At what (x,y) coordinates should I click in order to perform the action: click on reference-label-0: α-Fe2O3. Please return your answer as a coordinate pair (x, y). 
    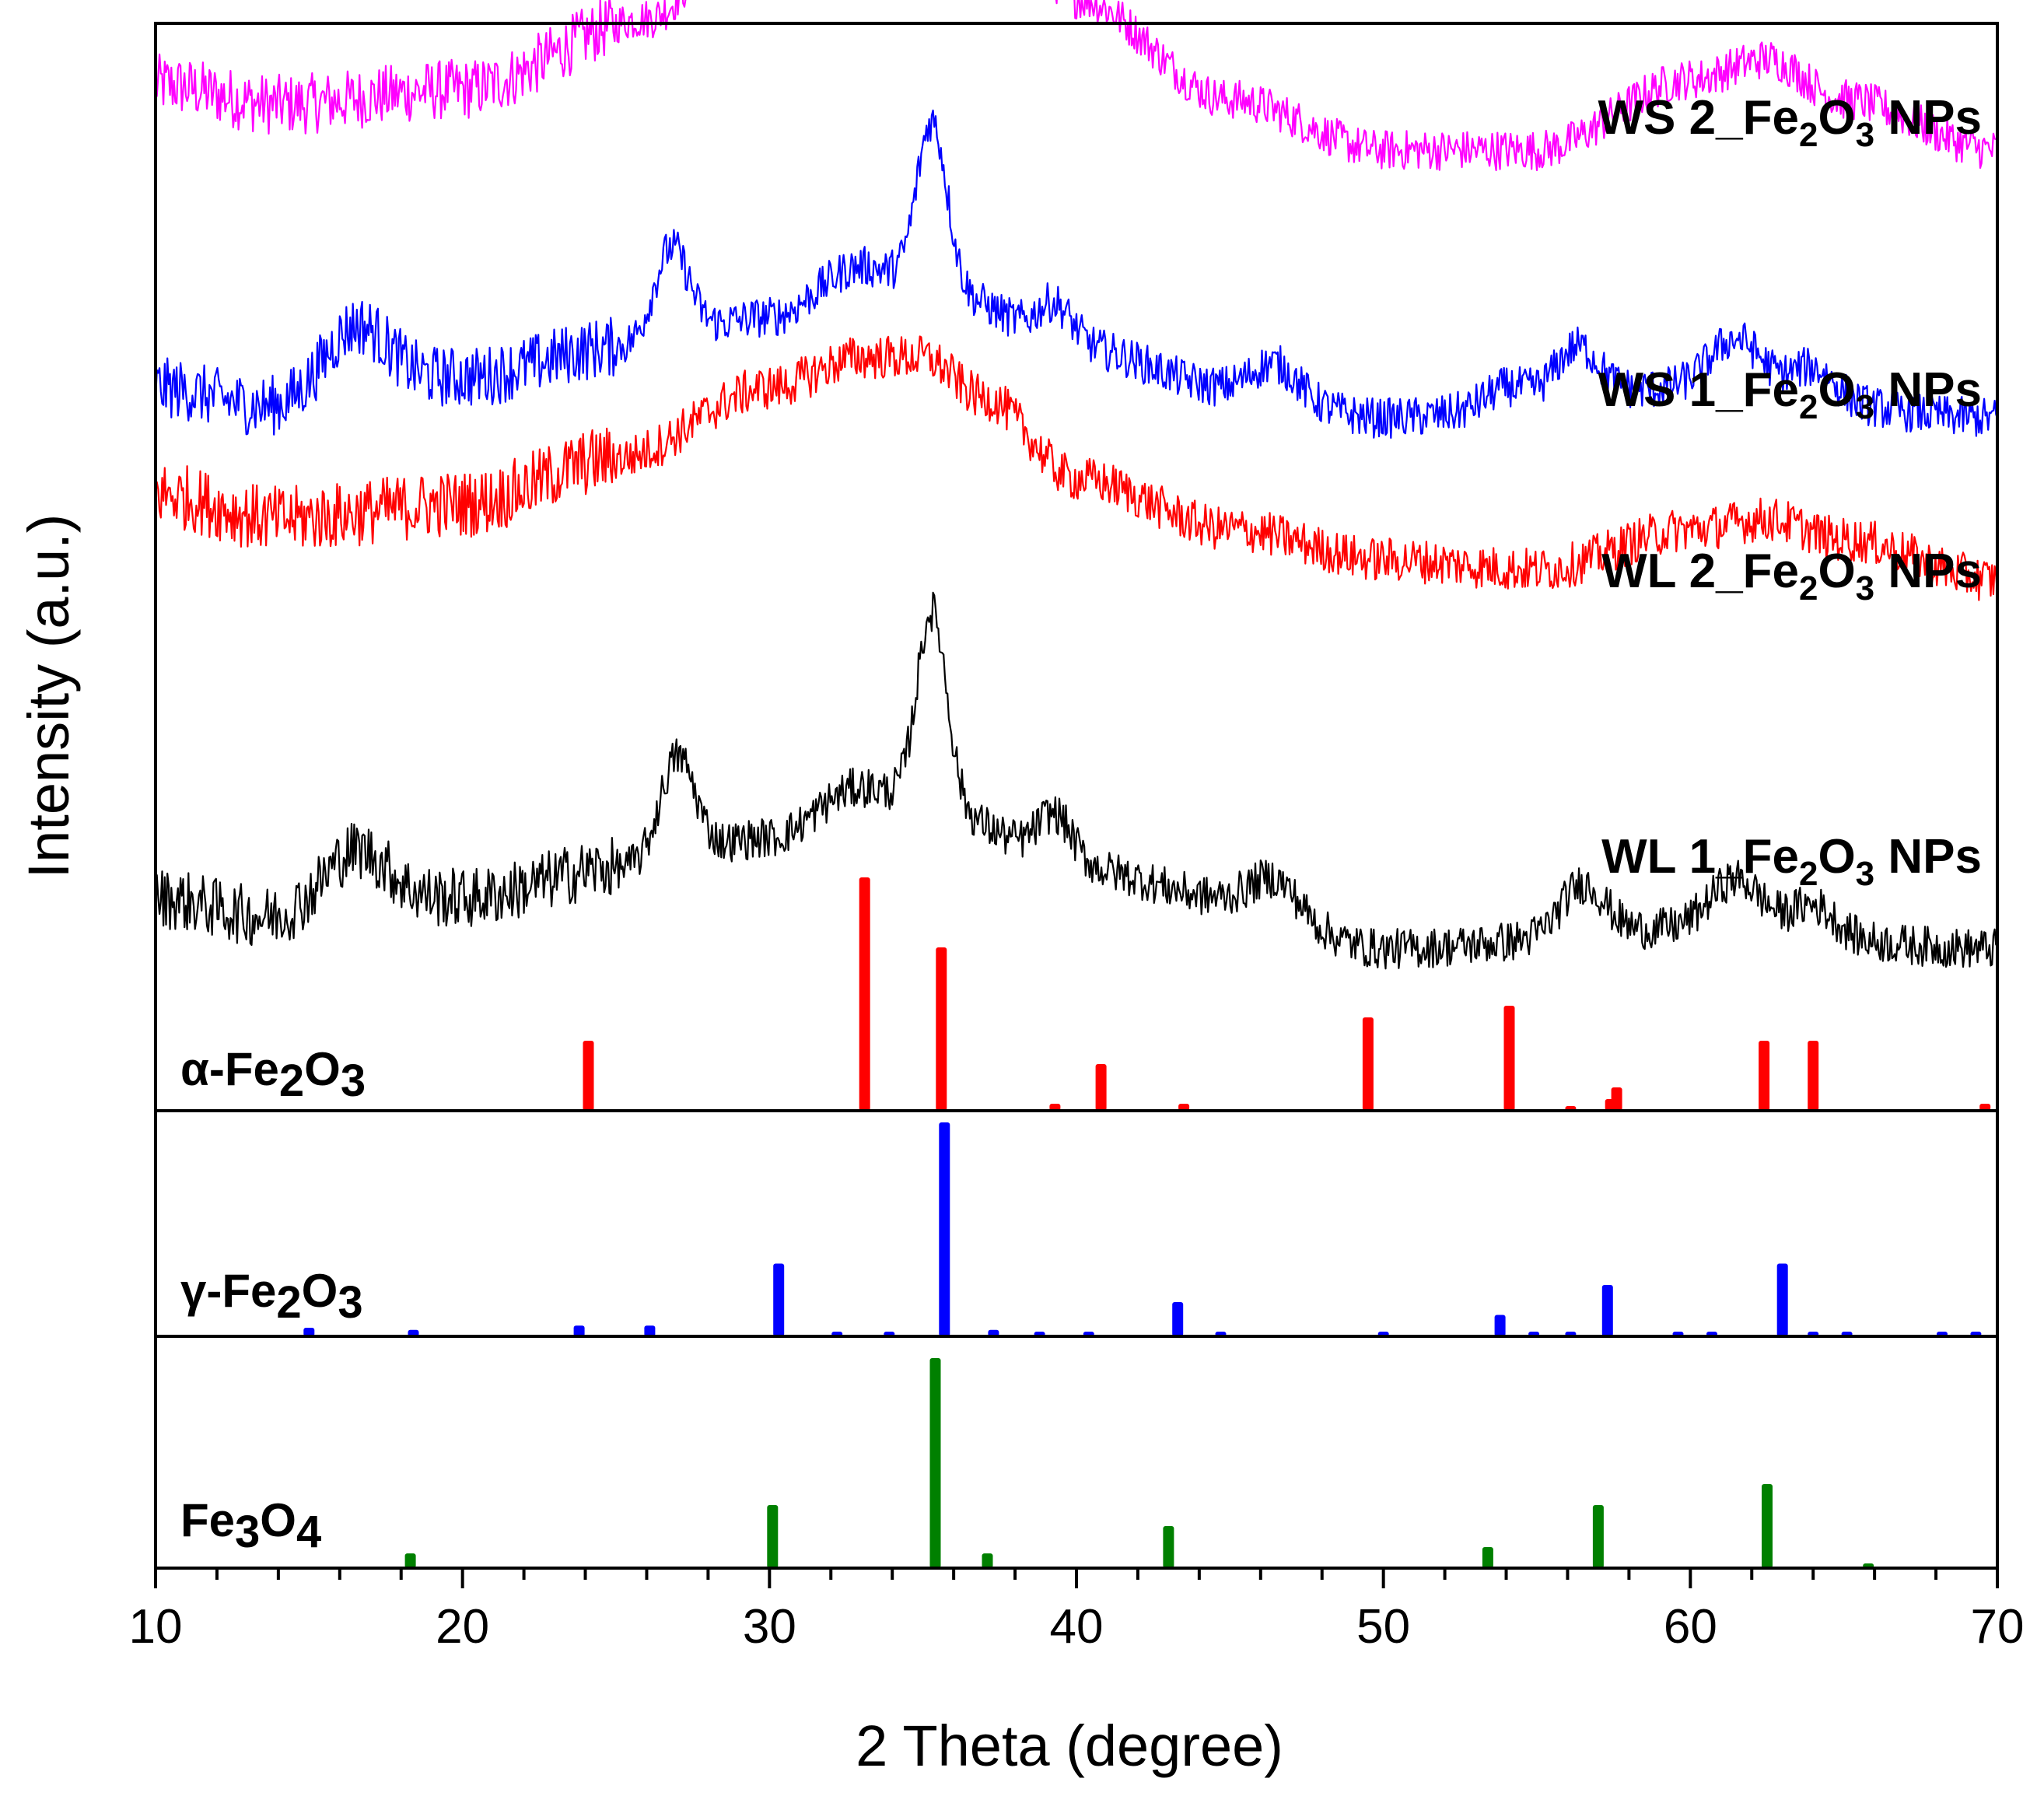
    Looking at the image, I should click on (273, 1074).